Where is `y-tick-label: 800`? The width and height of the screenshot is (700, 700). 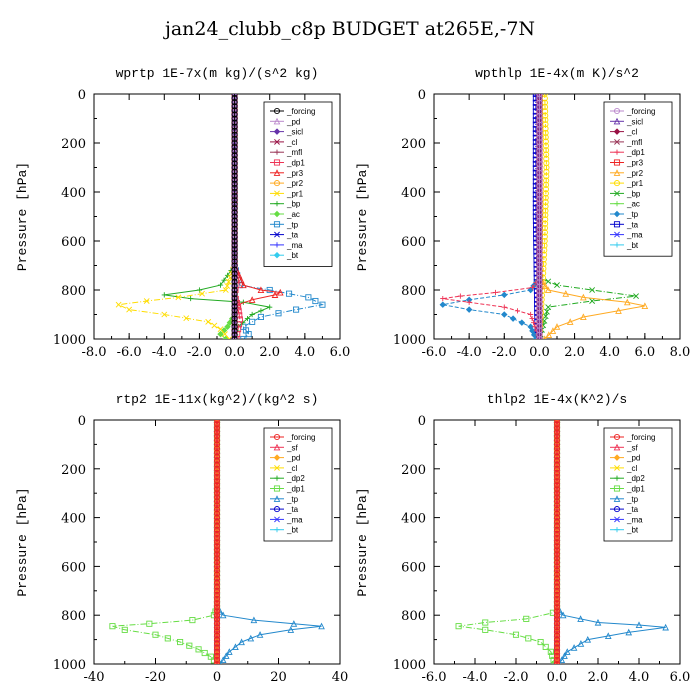
y-tick-label: 800 is located at coordinates (73, 616).